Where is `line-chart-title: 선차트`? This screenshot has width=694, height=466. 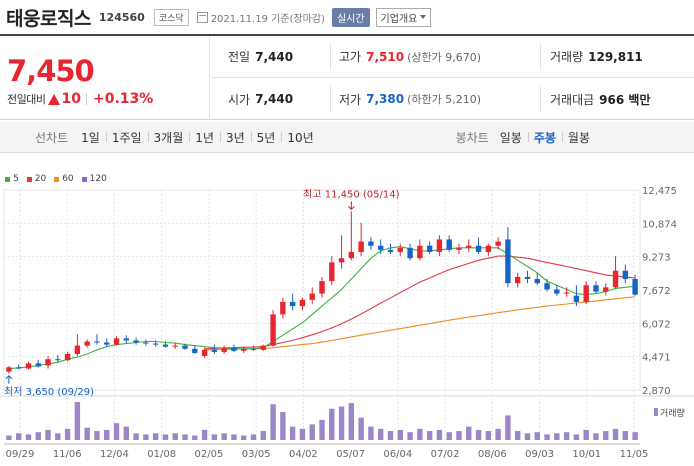
line-chart-title: 선차트 is located at coordinates (52, 137).